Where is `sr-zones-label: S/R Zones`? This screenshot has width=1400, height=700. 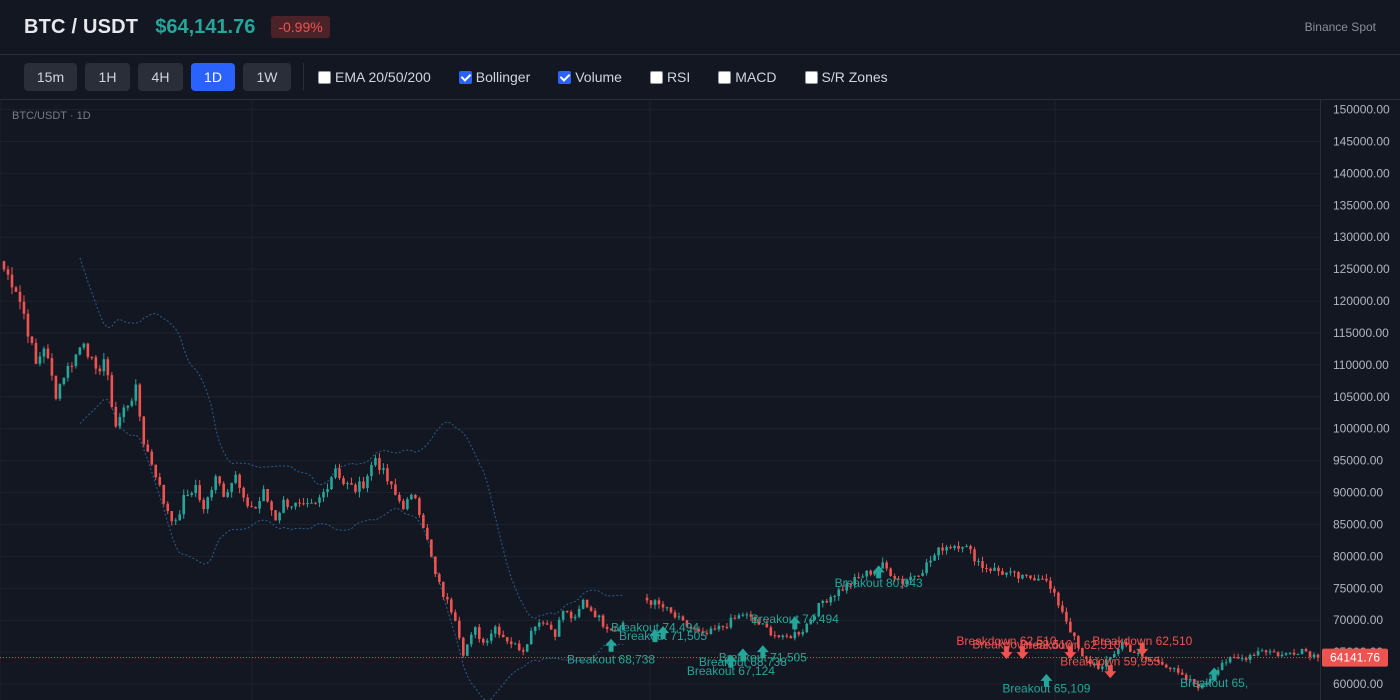 sr-zones-label: S/R Zones is located at coordinates (854, 77).